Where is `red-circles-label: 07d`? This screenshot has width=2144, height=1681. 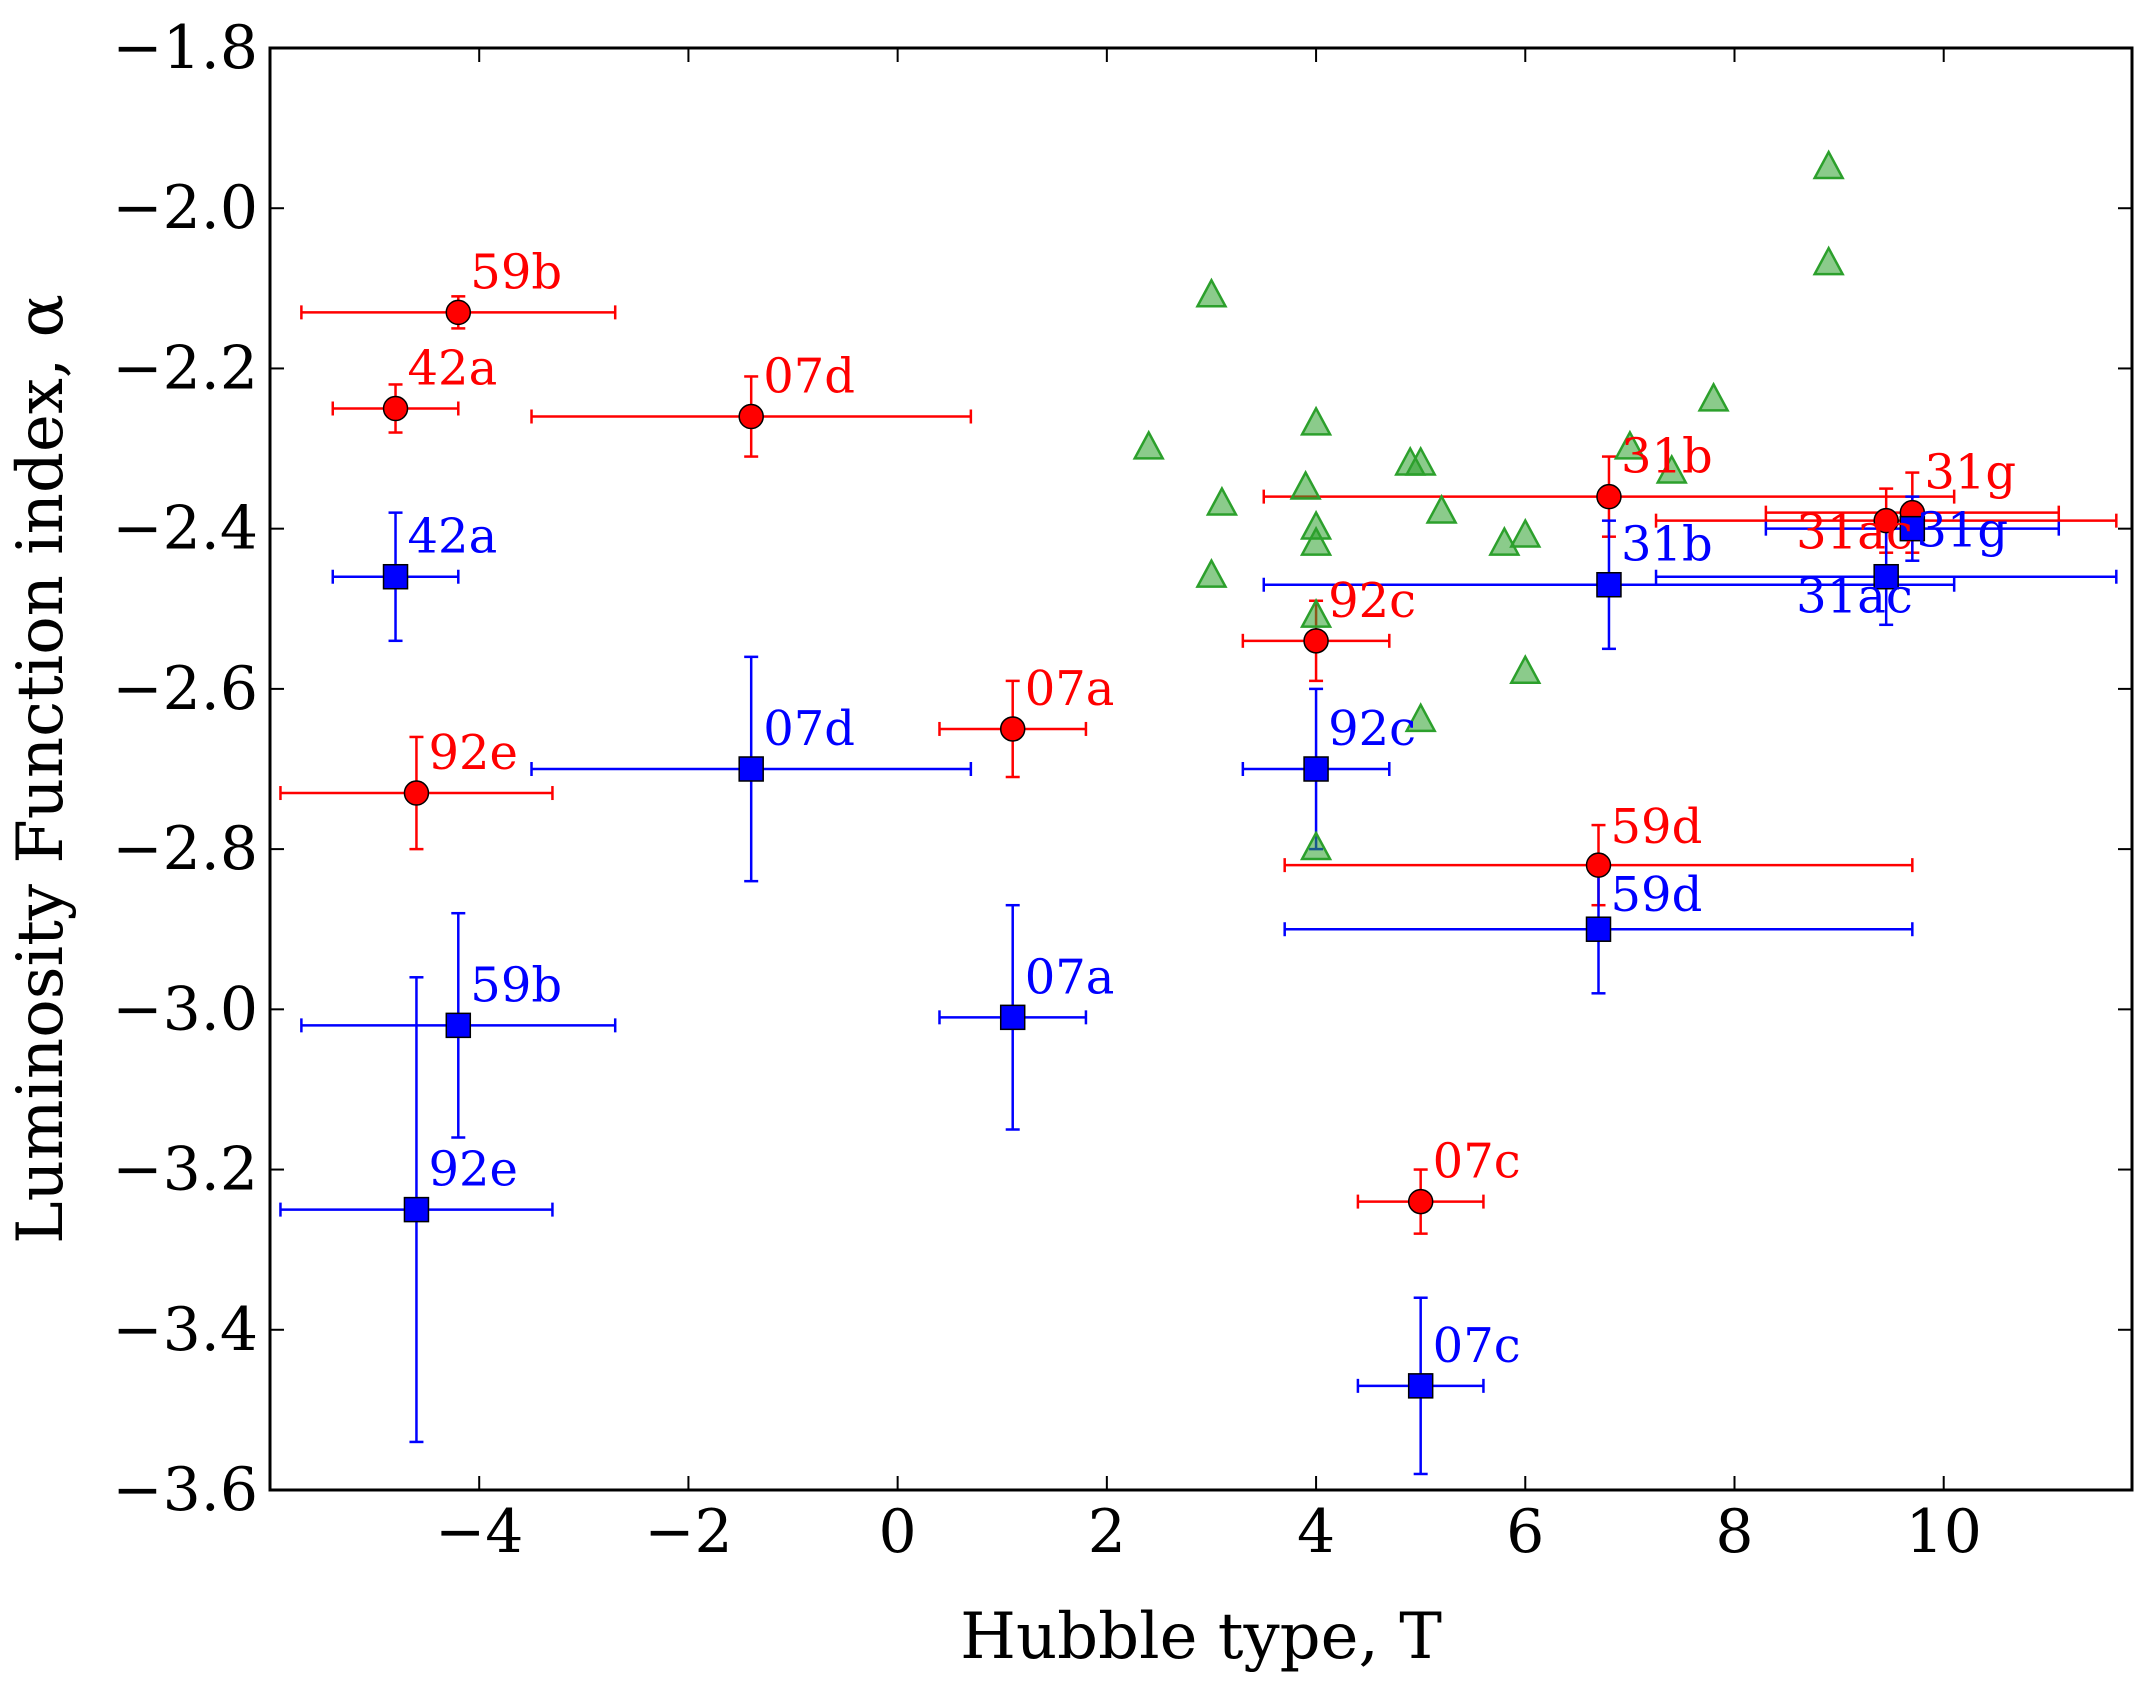 red-circles-label: 07d is located at coordinates (809, 377).